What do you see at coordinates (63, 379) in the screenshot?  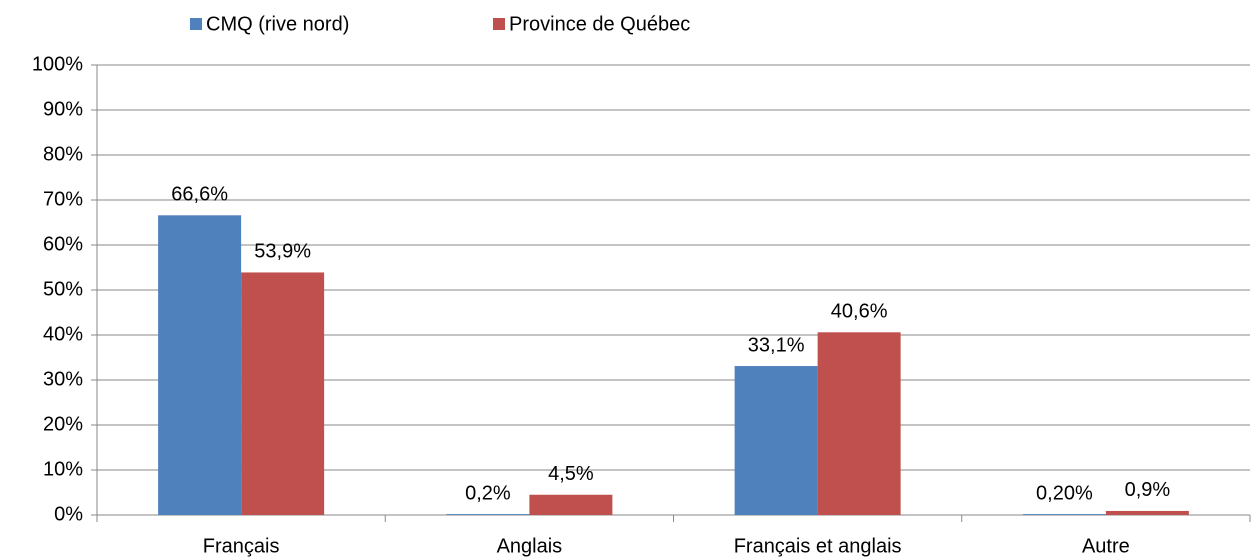 I see `y-tick-label: 30%` at bounding box center [63, 379].